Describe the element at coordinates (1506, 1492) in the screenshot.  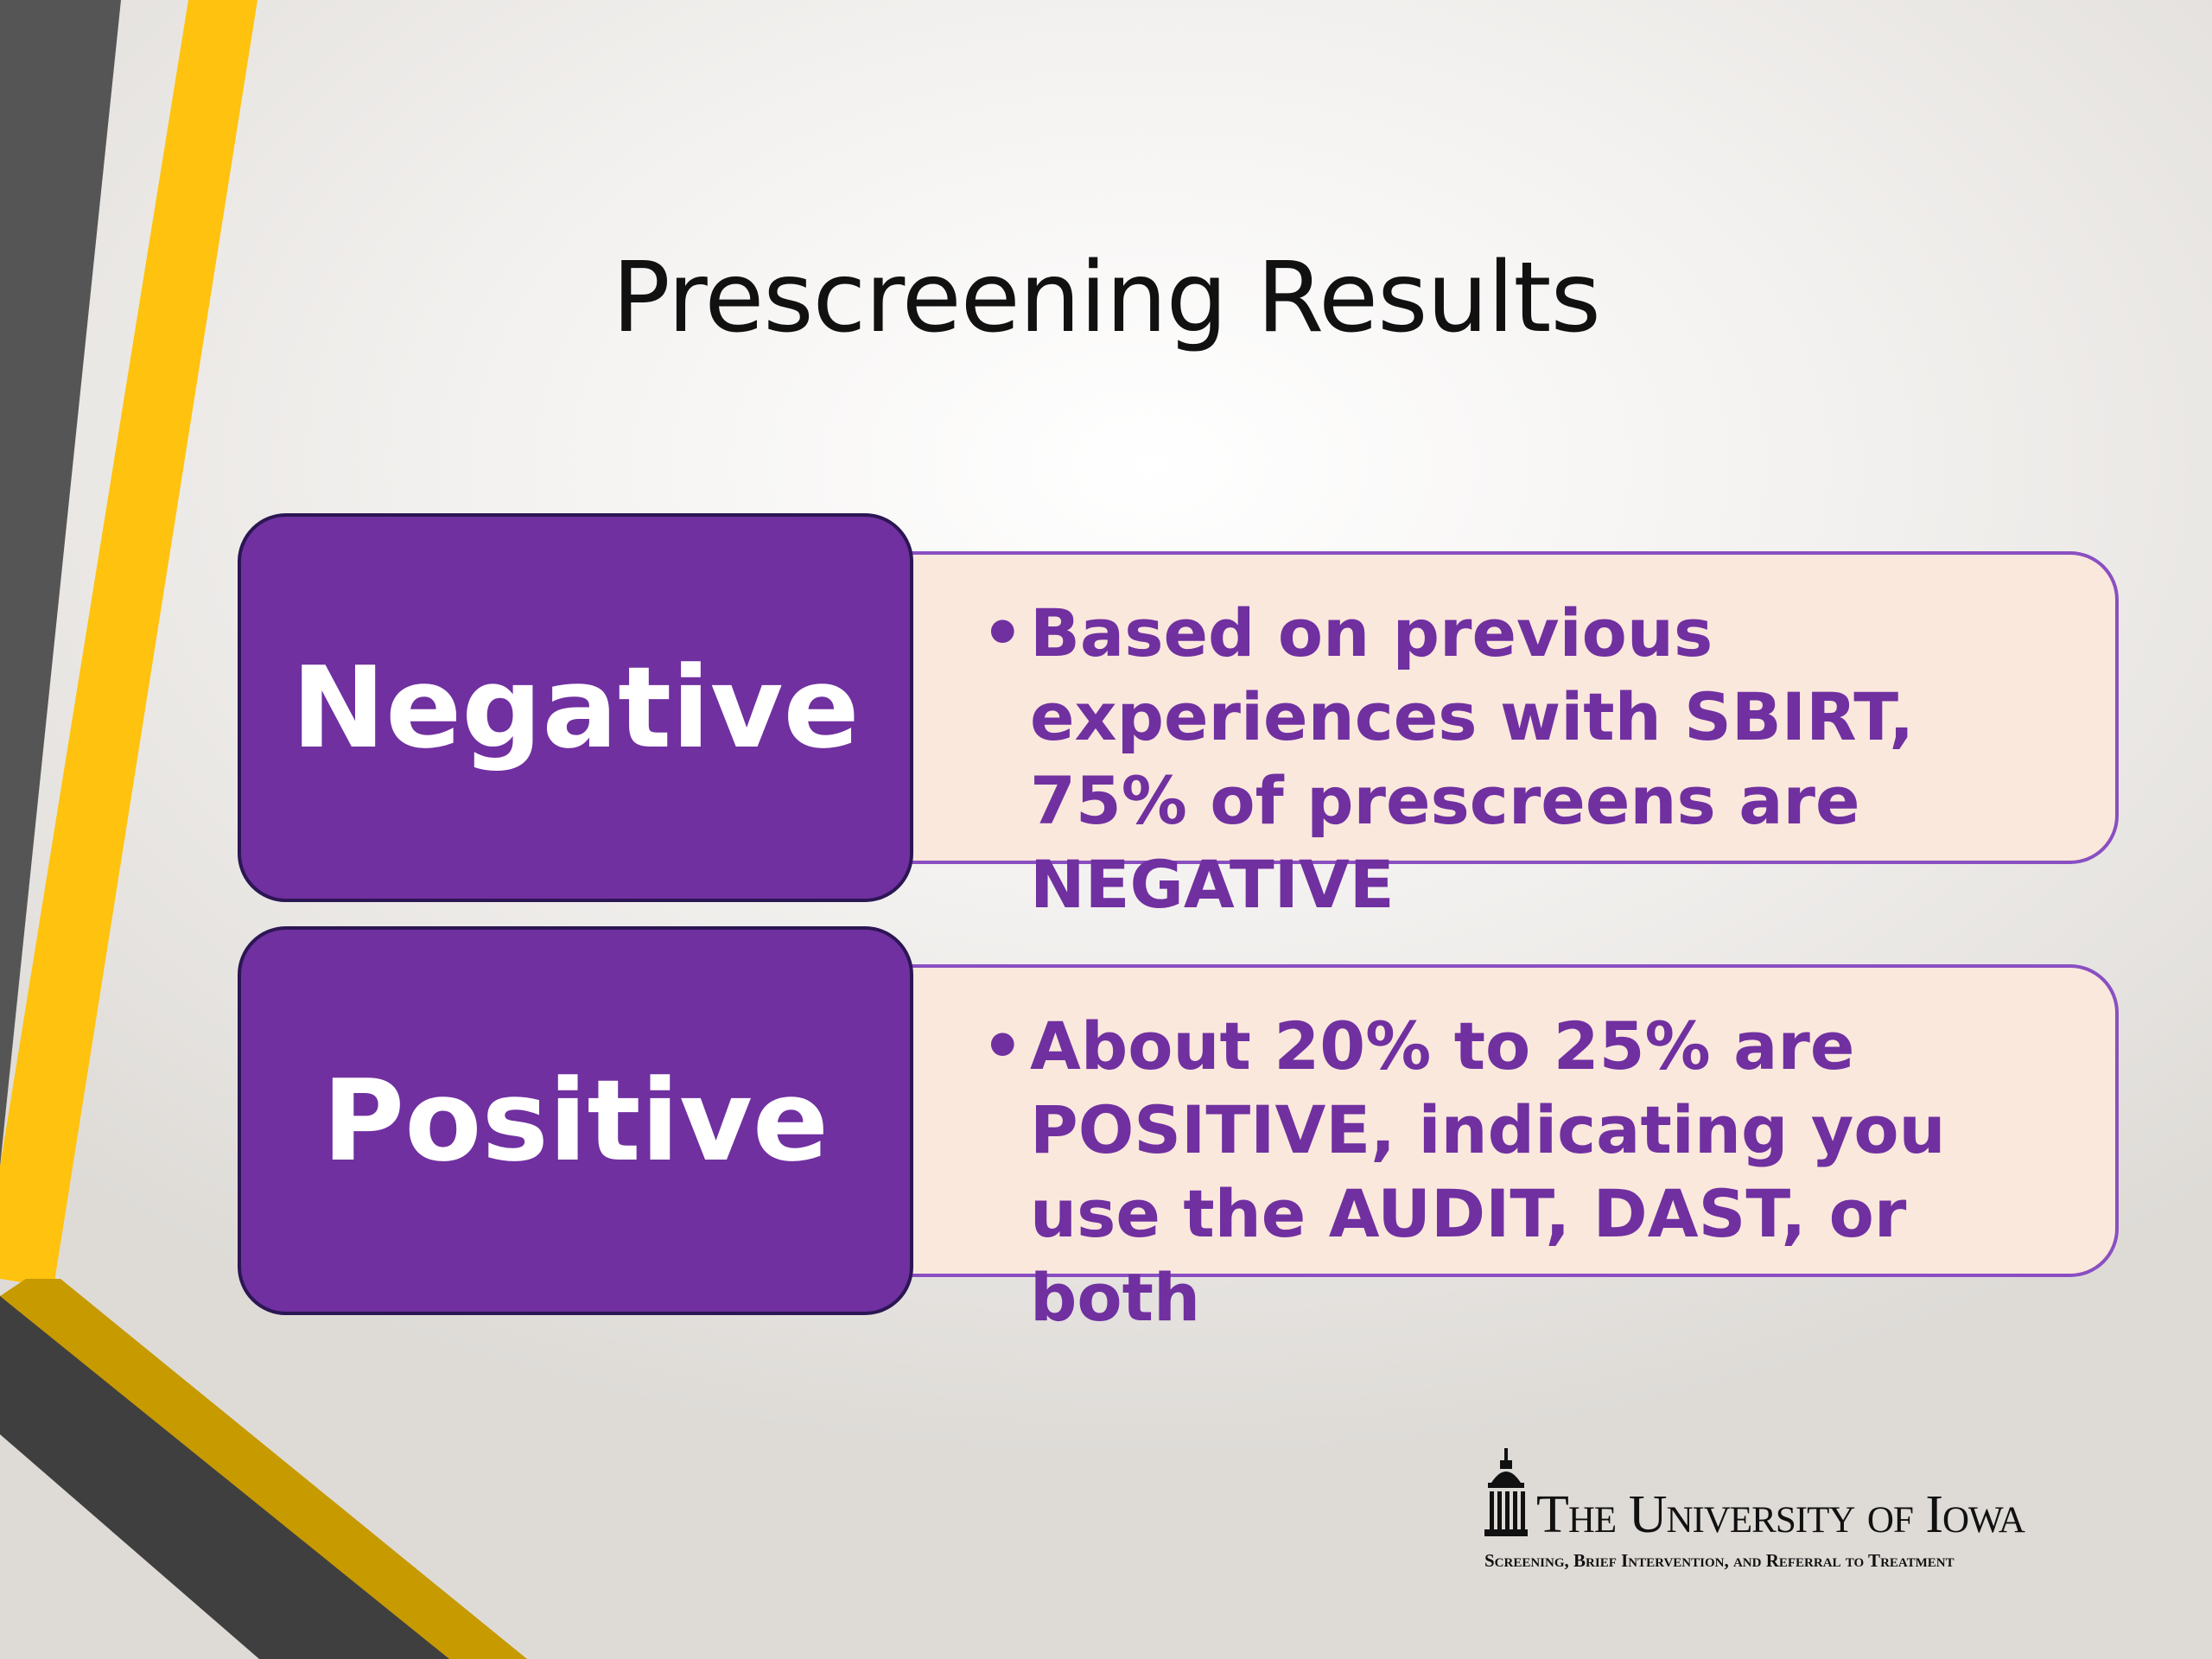
I see `old-capitol-dome-icon` at that location.